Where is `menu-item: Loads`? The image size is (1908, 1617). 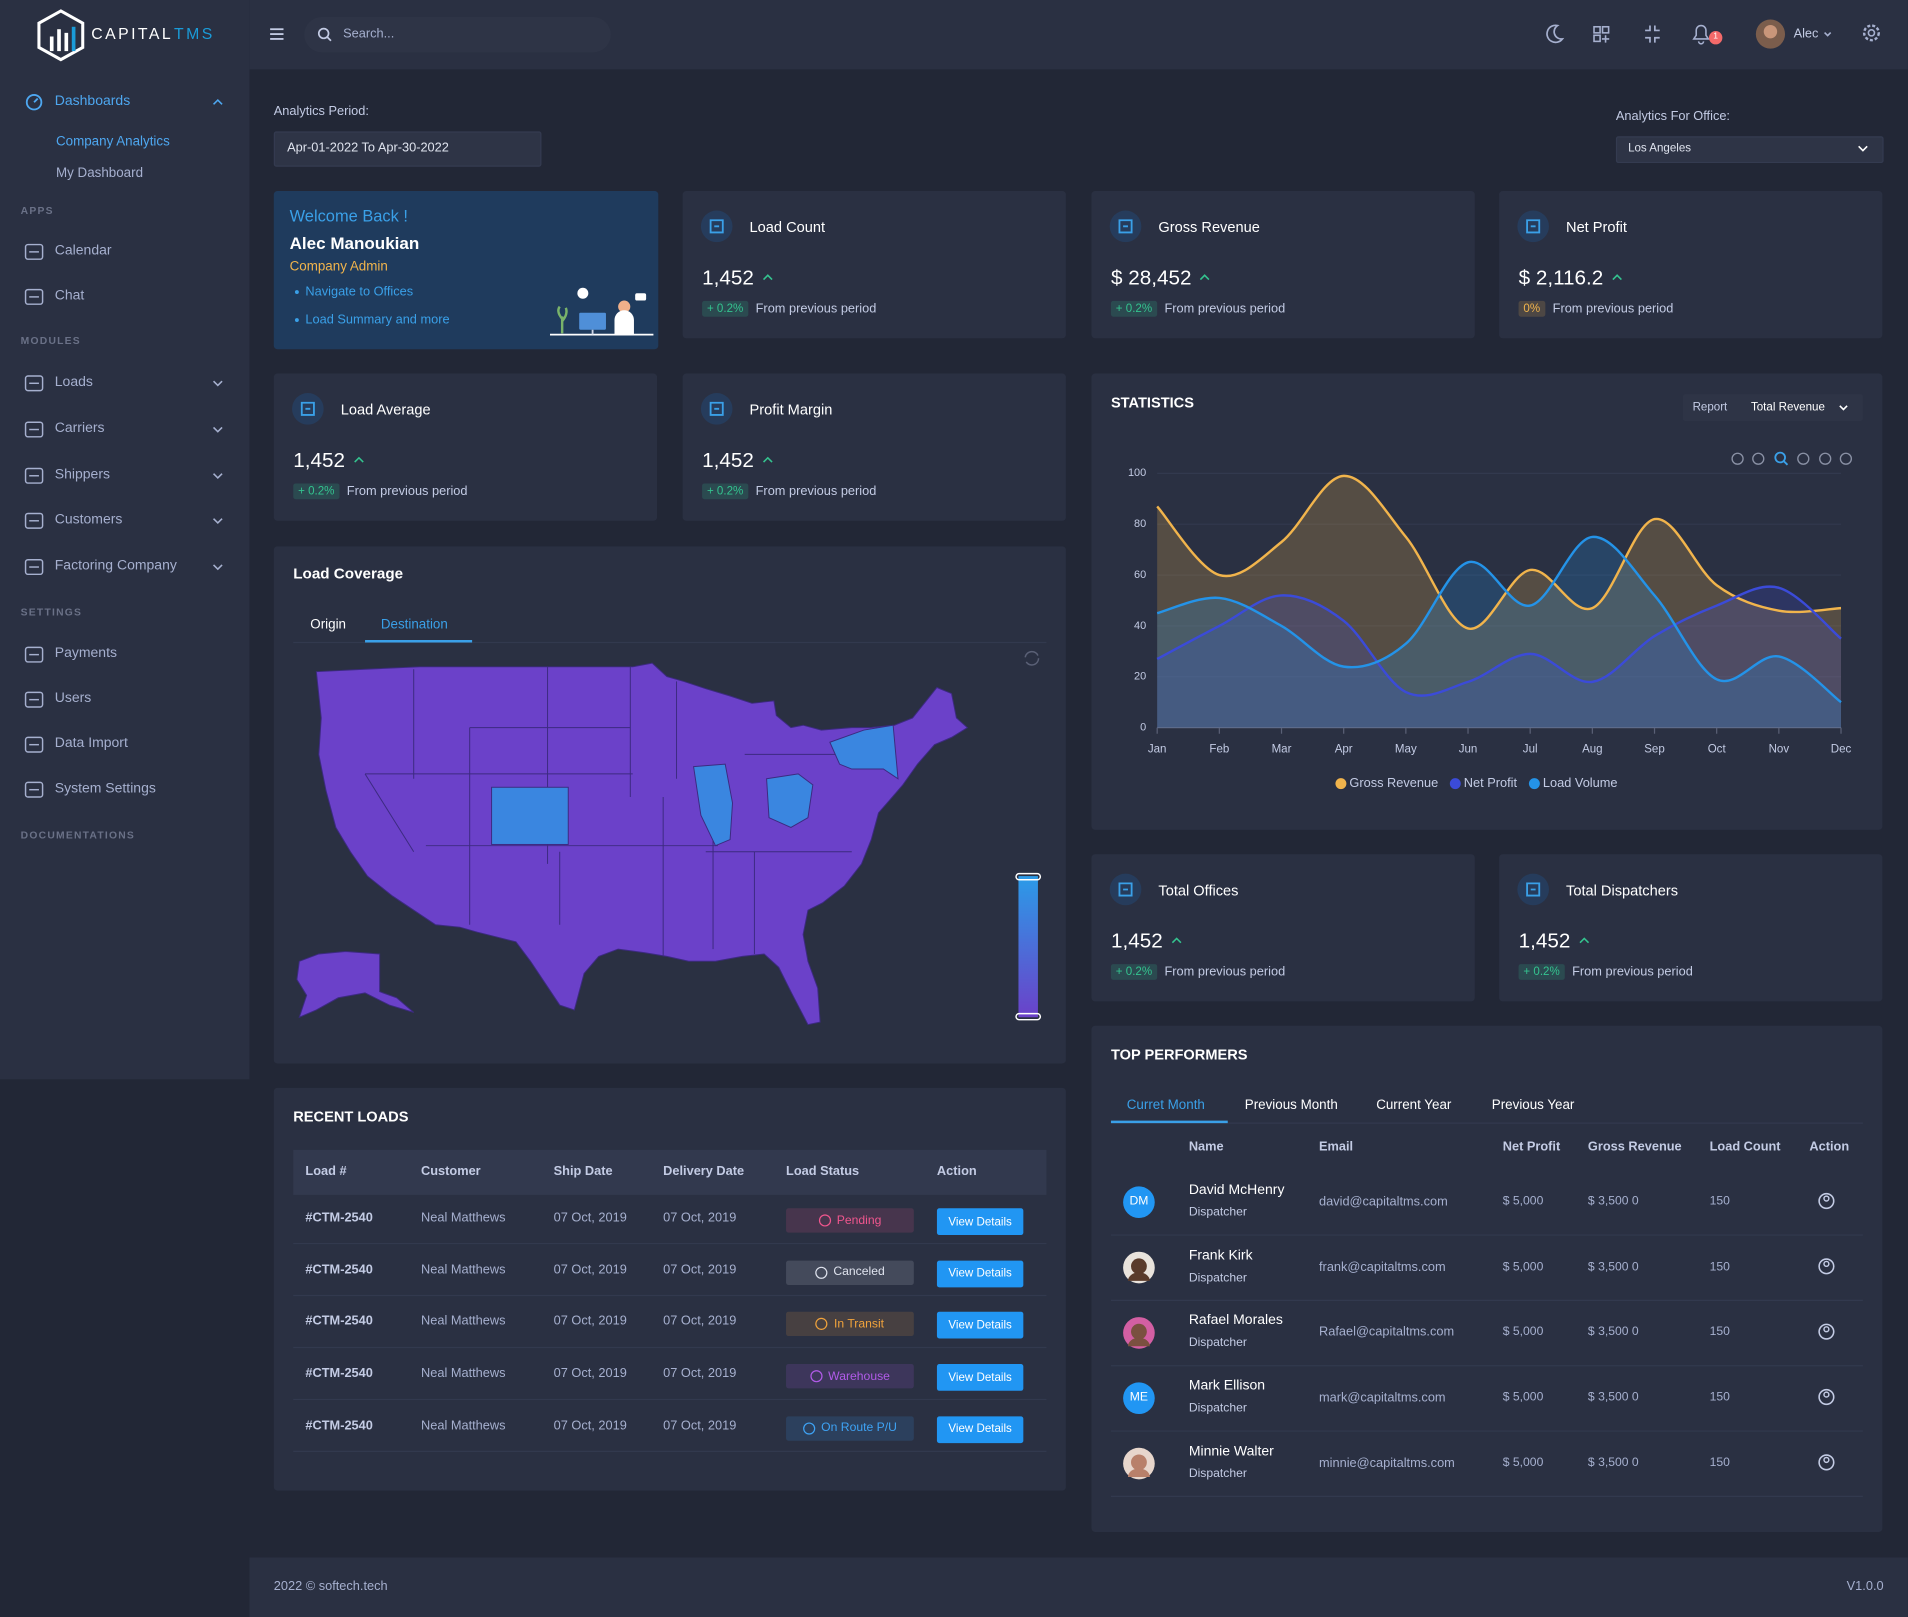
menu-item: Loads is located at coordinates (73, 382).